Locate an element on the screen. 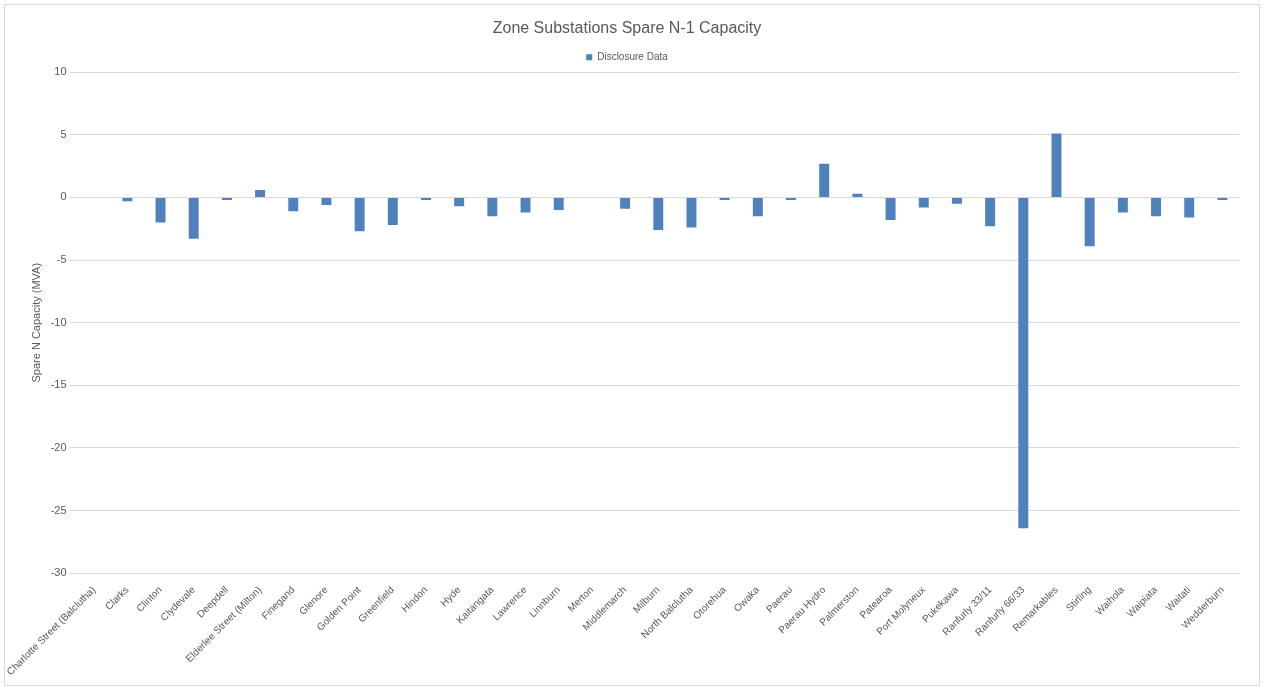 The width and height of the screenshot is (1264, 690). y-axis-title: Spare N Capacity (MVA) is located at coordinates (36, 322).